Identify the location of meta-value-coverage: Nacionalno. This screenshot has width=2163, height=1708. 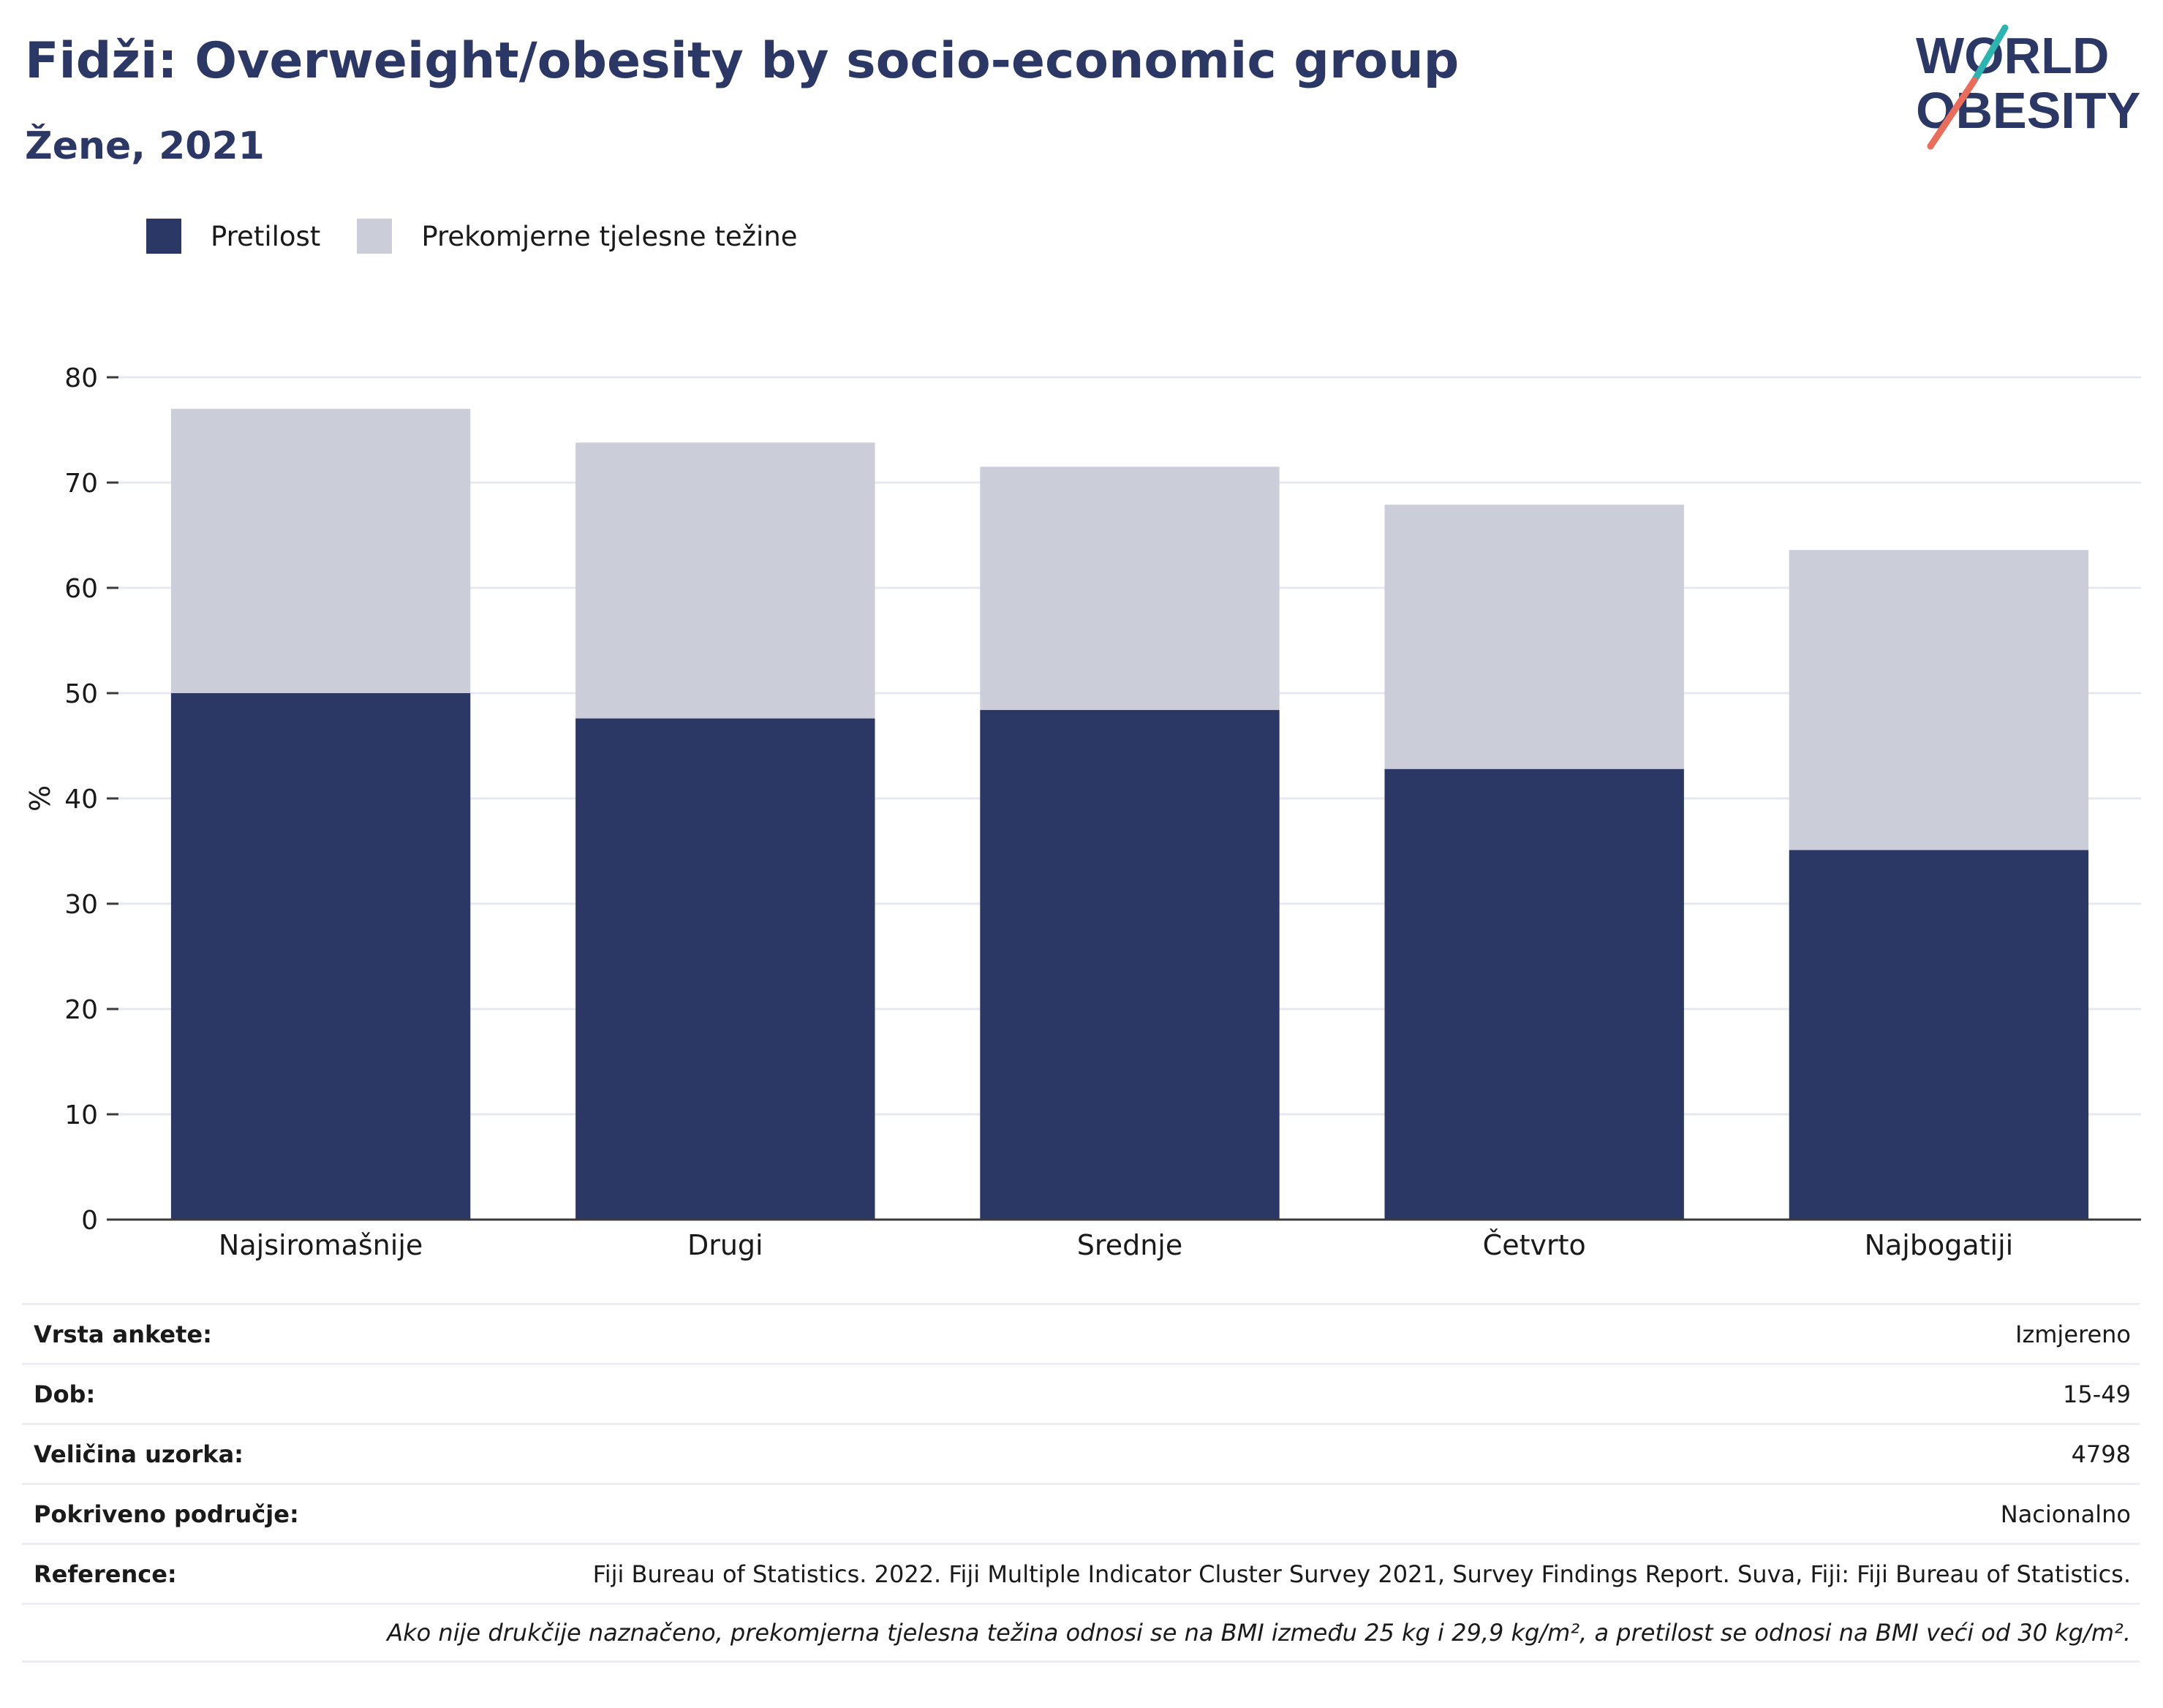
(2065, 1514).